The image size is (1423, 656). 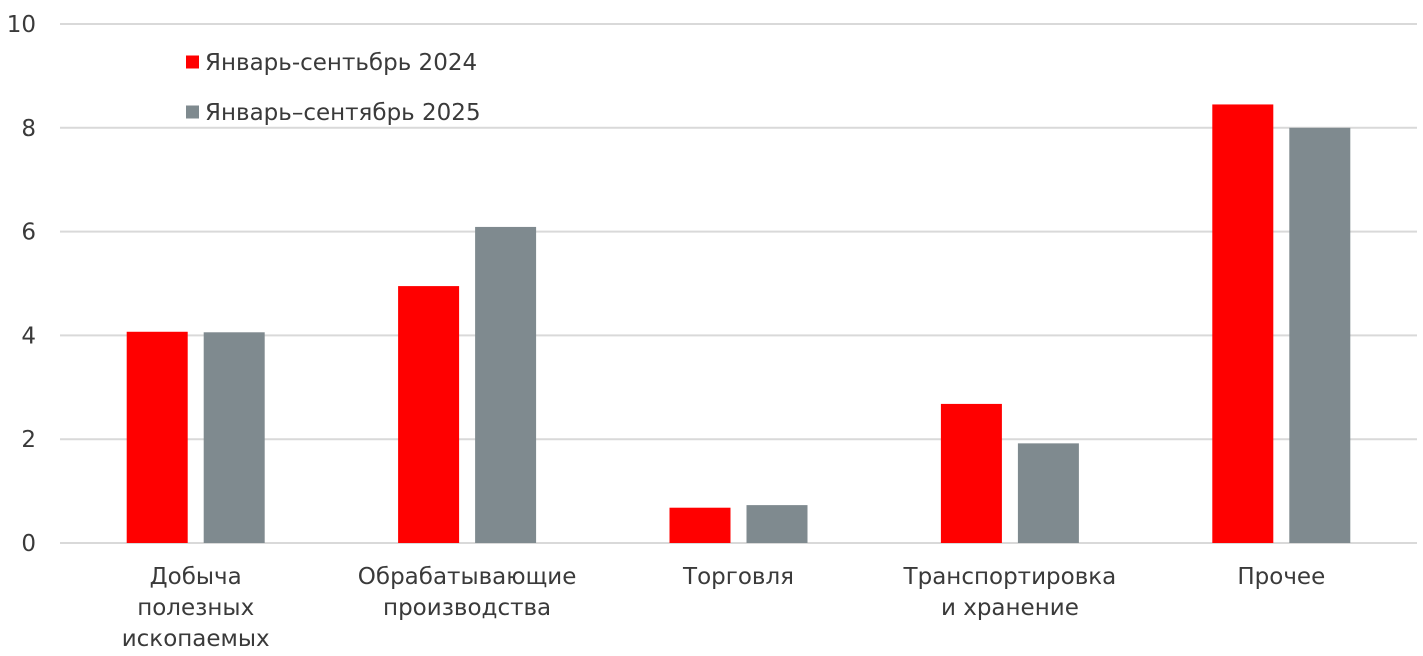 What do you see at coordinates (196, 577) in the screenshot?
I see `category-label: Добыча` at bounding box center [196, 577].